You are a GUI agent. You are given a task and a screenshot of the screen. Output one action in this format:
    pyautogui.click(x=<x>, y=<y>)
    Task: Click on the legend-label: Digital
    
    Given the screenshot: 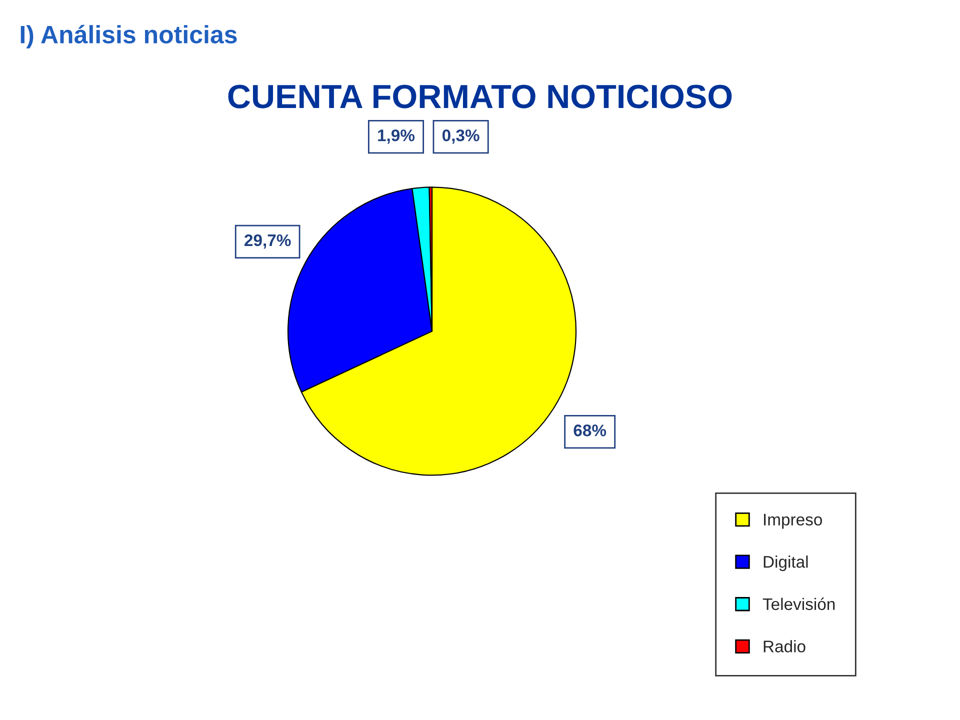 What is the action you would take?
    pyautogui.click(x=786, y=564)
    